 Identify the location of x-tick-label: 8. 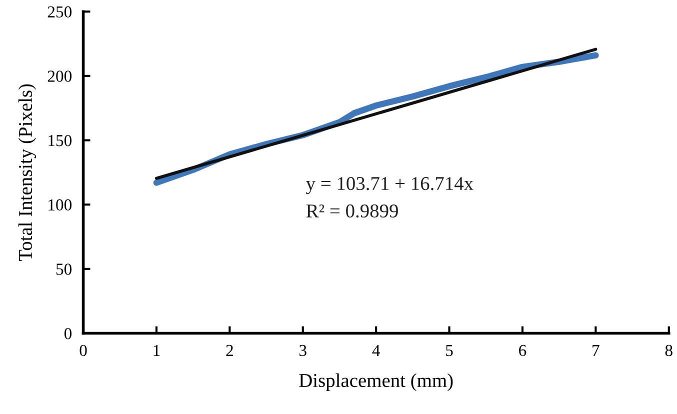
(668, 350).